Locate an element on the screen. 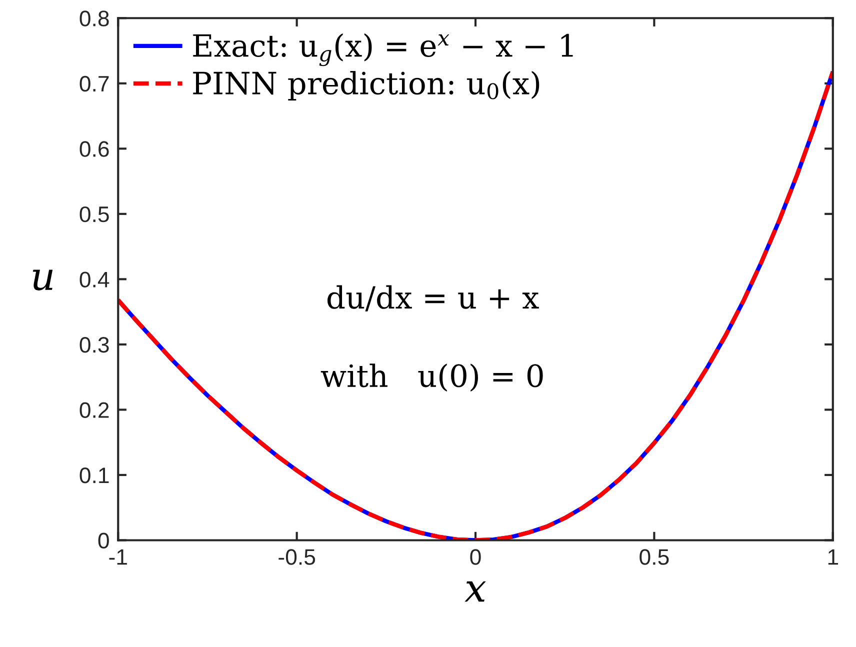 This screenshot has height=647, width=856. legend-label: PINN prediction: u$_{0}$(x) is located at coordinates (366, 85).